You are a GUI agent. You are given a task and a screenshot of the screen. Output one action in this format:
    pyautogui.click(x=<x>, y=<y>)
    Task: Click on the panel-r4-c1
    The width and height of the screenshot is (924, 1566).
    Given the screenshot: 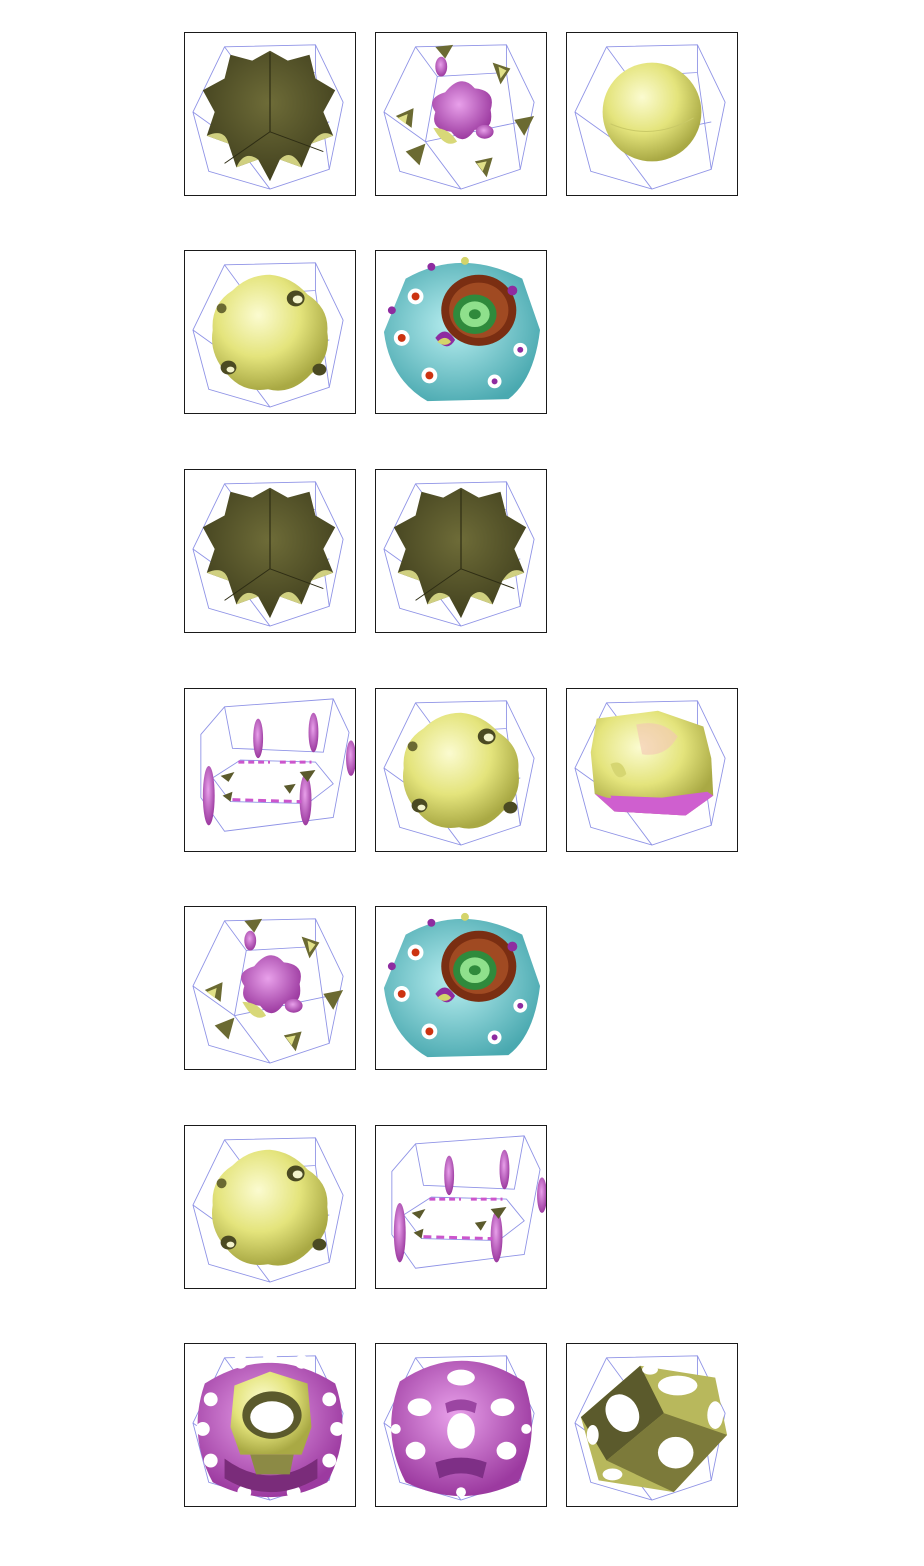 What is the action you would take?
    pyautogui.click(x=270, y=770)
    